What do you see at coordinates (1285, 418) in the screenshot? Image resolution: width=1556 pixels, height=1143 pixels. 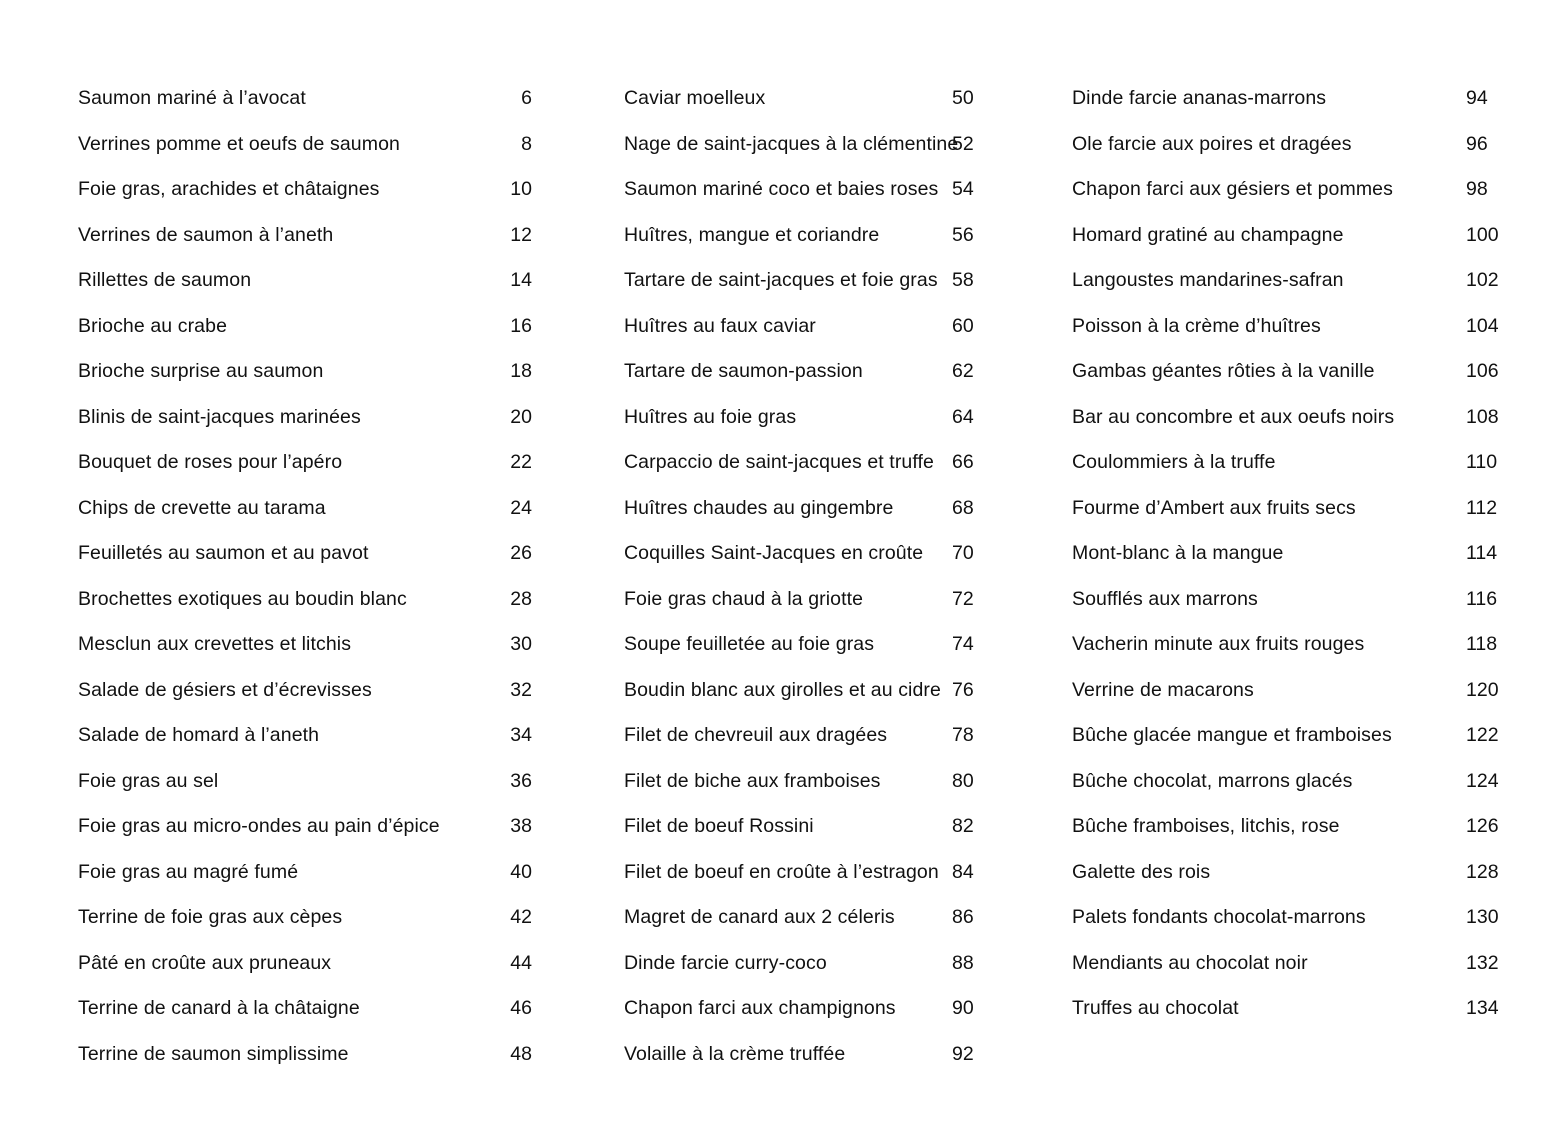 I see `toc-entry: Bar au concombre et aux oeufs noirs 108` at bounding box center [1285, 418].